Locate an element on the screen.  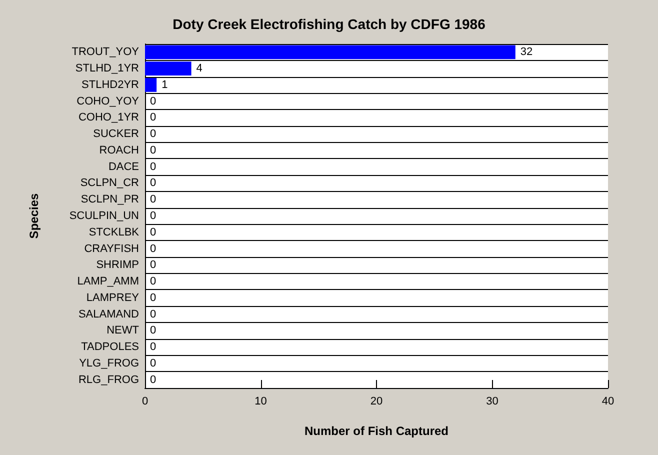
y-tick-label: DACE is located at coordinates (123, 166).